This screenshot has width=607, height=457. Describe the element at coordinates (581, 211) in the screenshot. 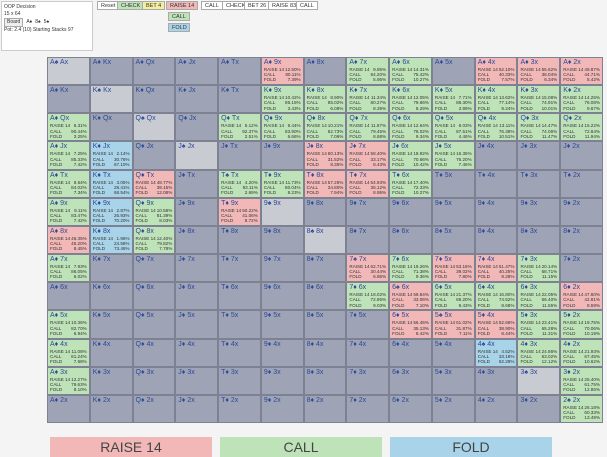

I see `hand-cell: 9♦ 2x` at that location.